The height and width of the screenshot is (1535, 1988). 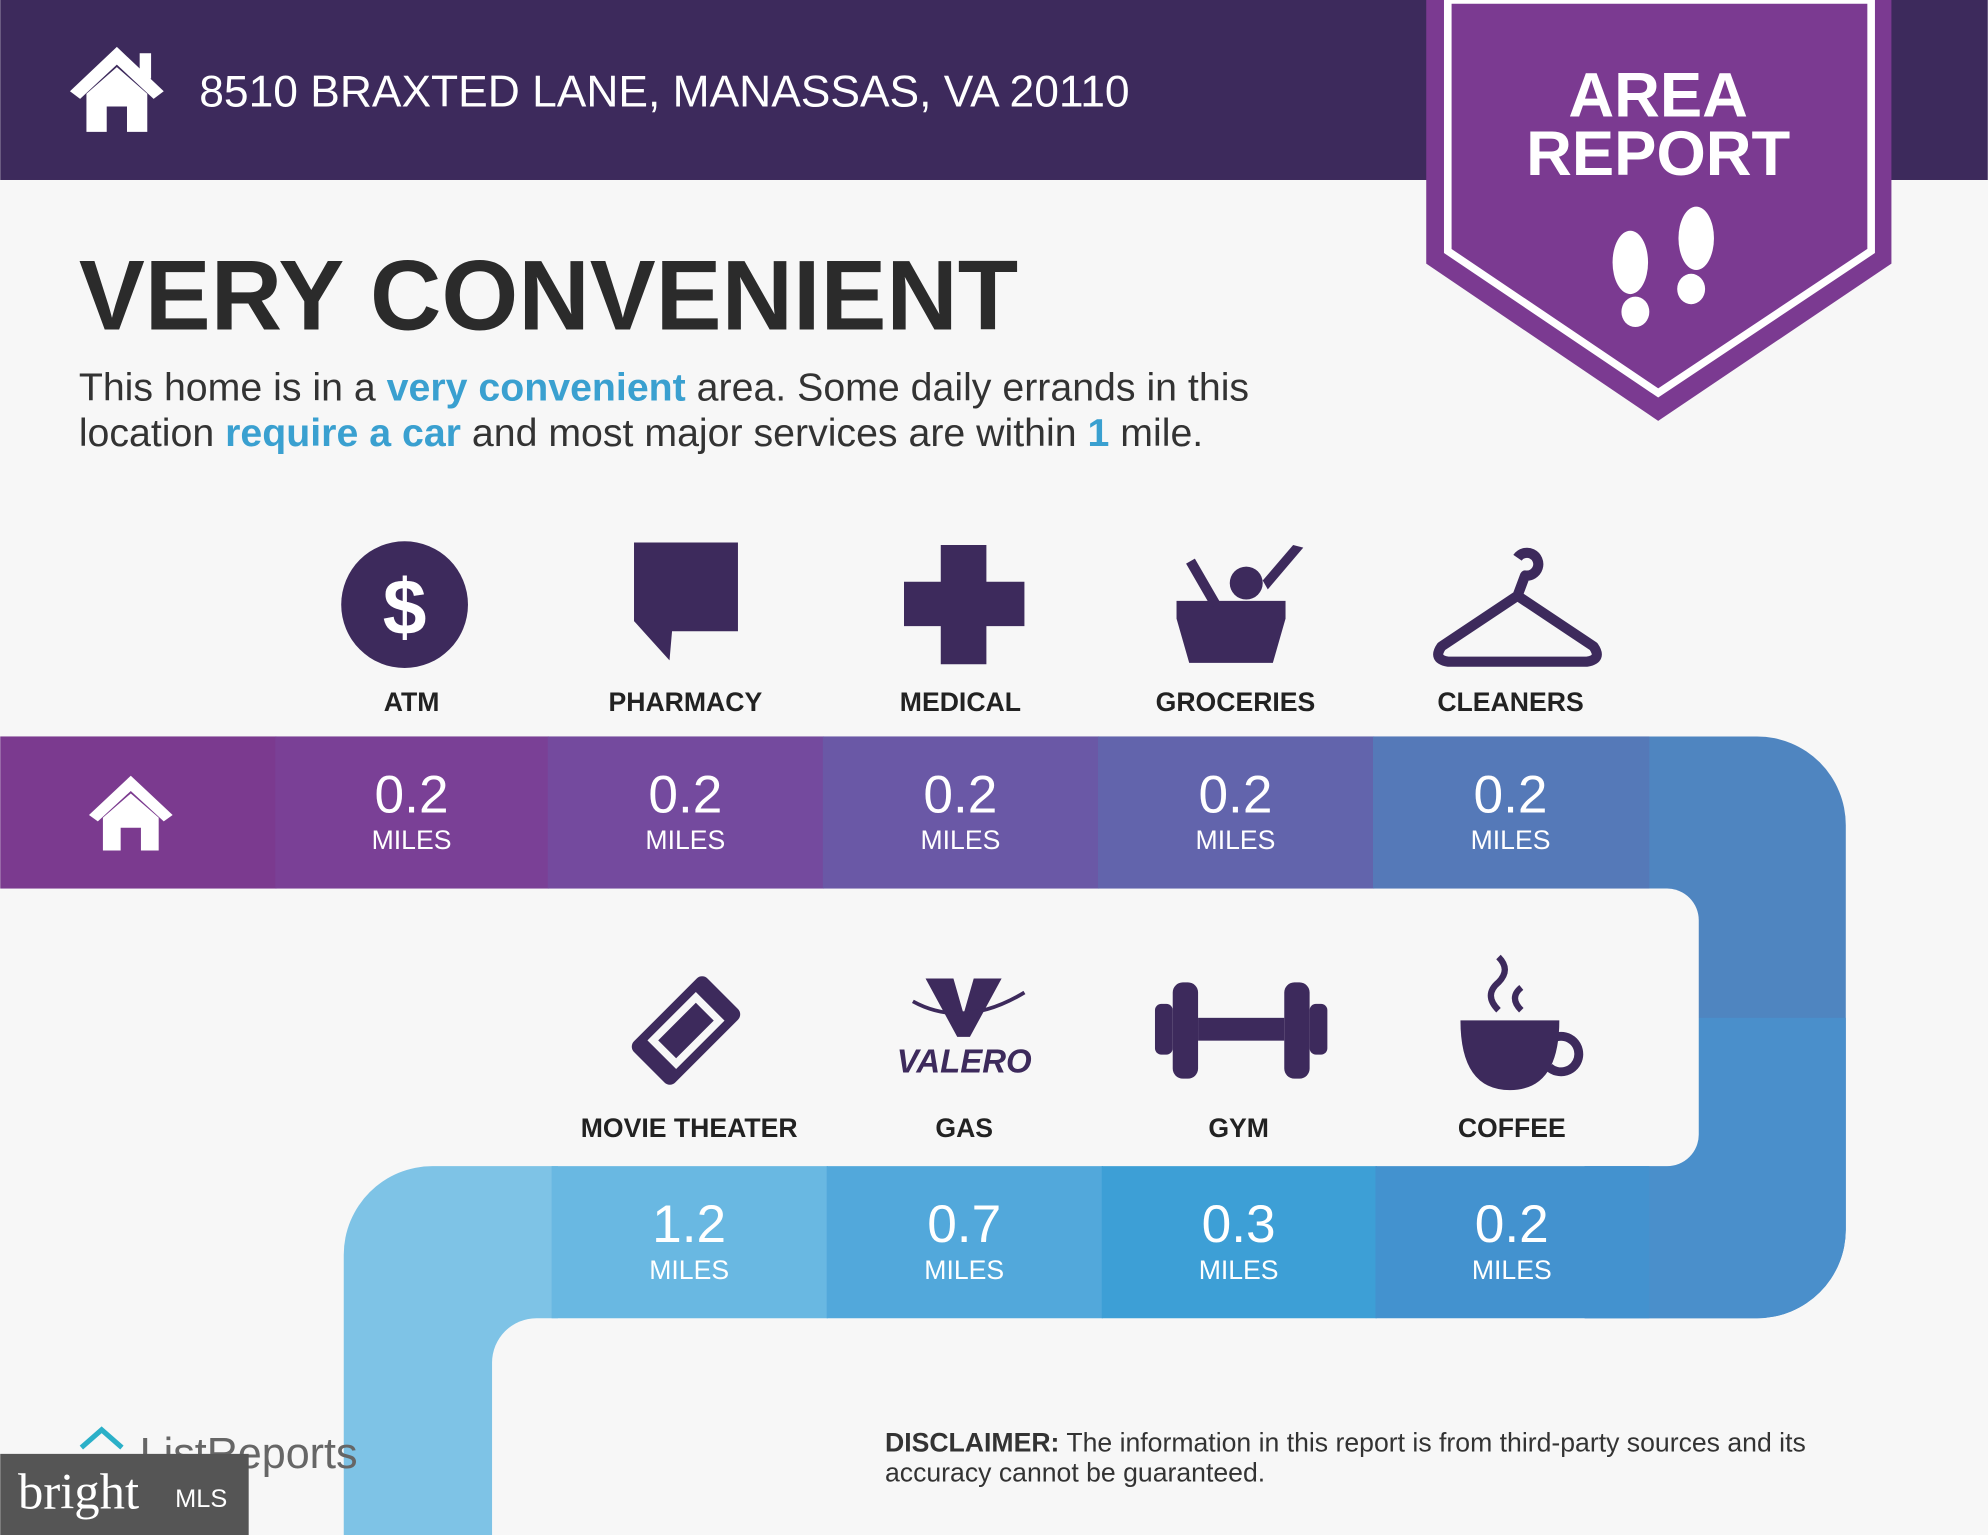 I want to click on highlight: very convenient, so click(x=536, y=388).